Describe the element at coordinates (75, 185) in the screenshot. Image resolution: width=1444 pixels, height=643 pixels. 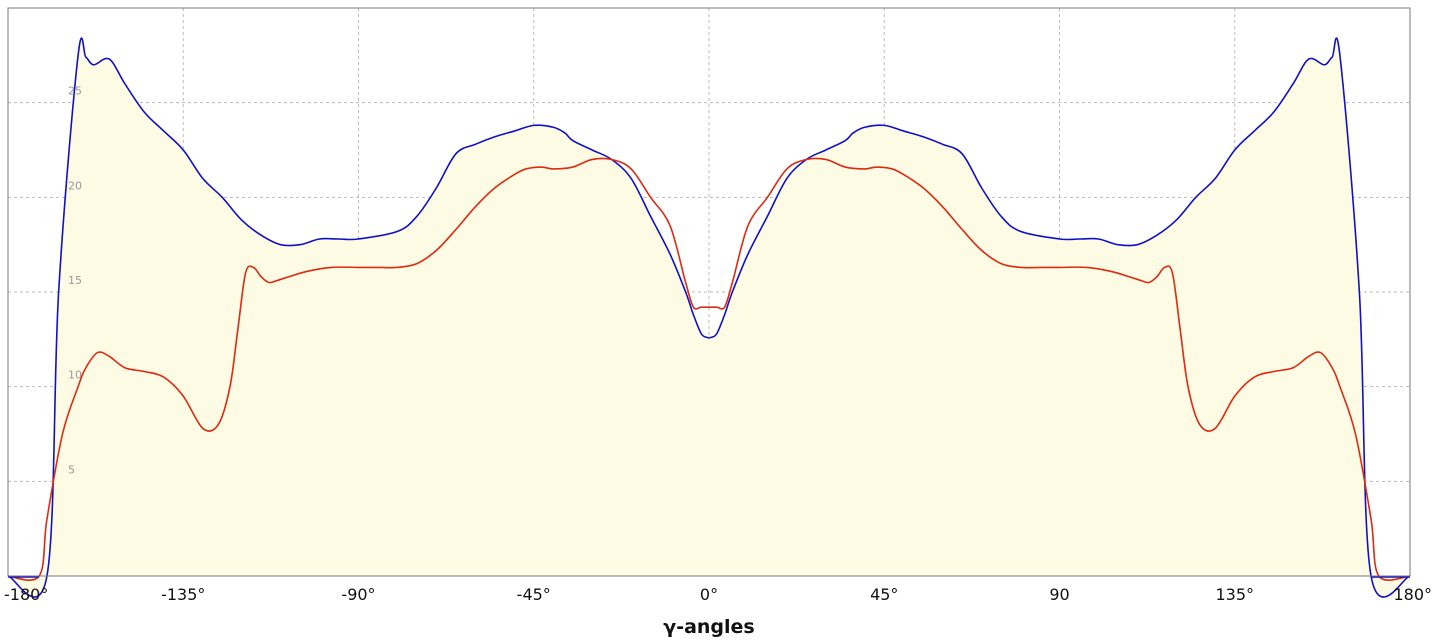
I see `y-tick-label: 20` at that location.